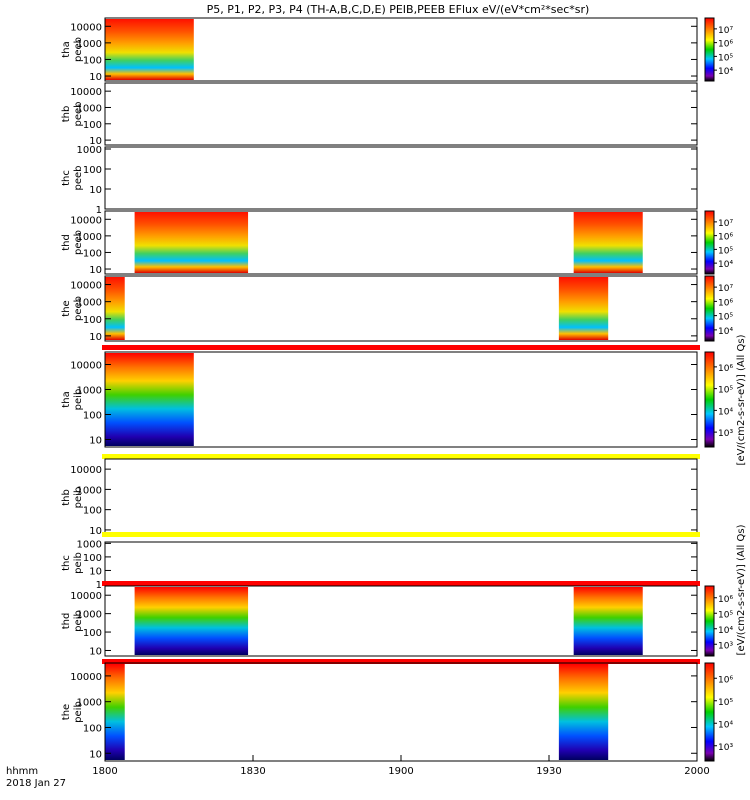 This screenshot has width=750, height=800. Describe the element at coordinates (92, 558) in the screenshot. I see `ytick-label-thc-peib-2: 100` at that location.